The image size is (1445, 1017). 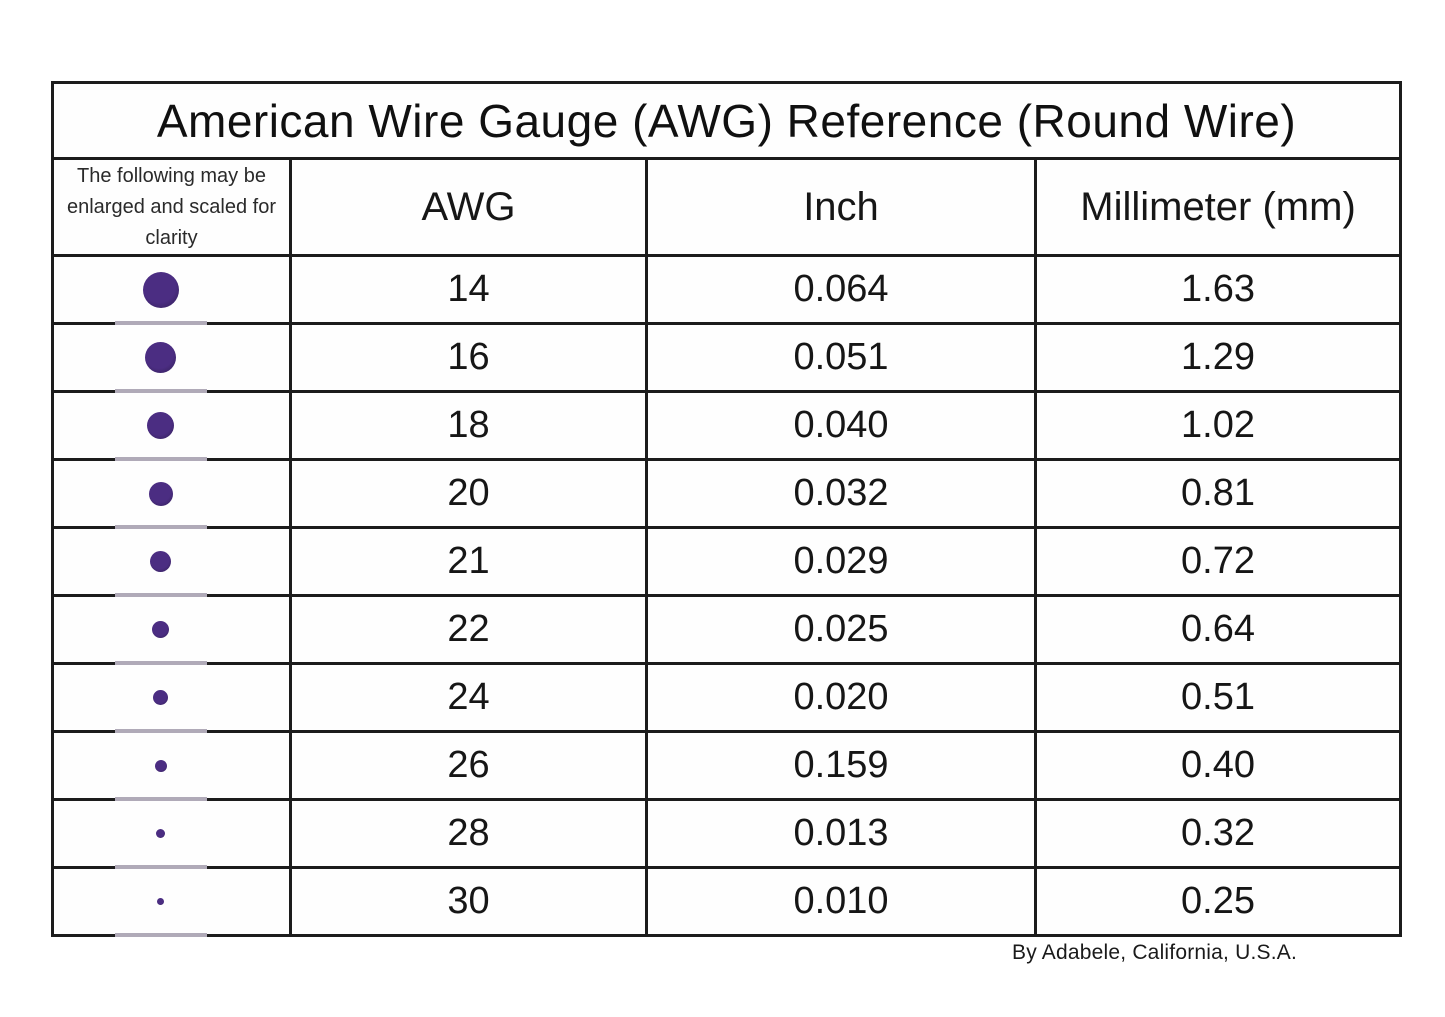 I want to click on awg-value: 30, so click(x=468, y=901).